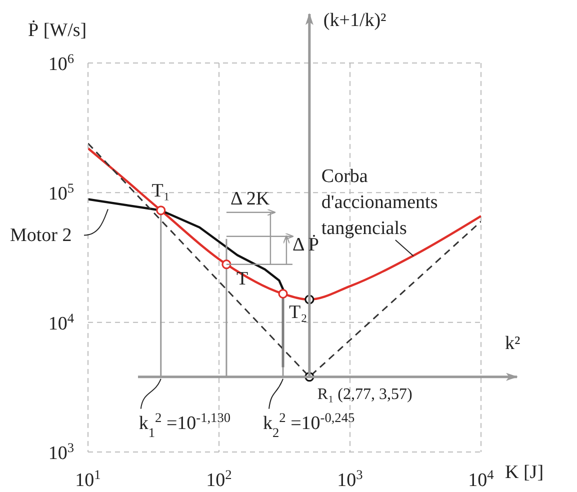  Describe the element at coordinates (512, 343) in the screenshot. I see `ref-line-label: k²` at that location.